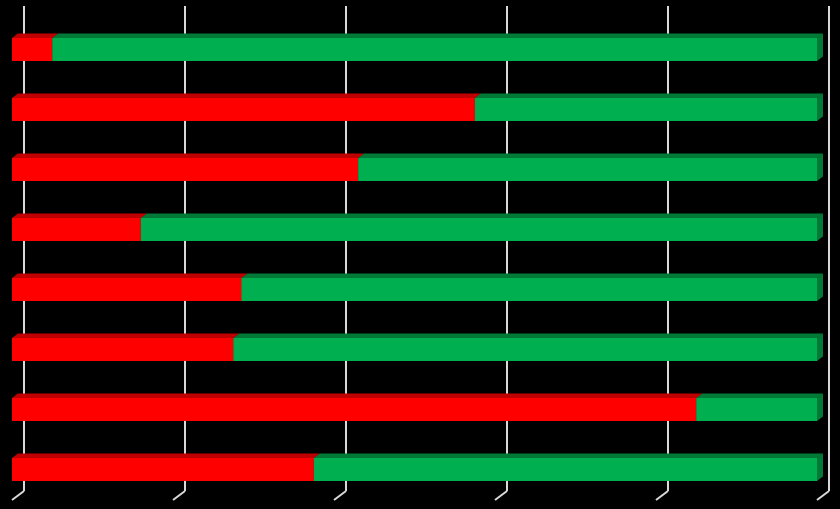 The width and height of the screenshot is (840, 509). Describe the element at coordinates (820, 407) in the screenshot. I see `bar-7-series-2-side` at that location.